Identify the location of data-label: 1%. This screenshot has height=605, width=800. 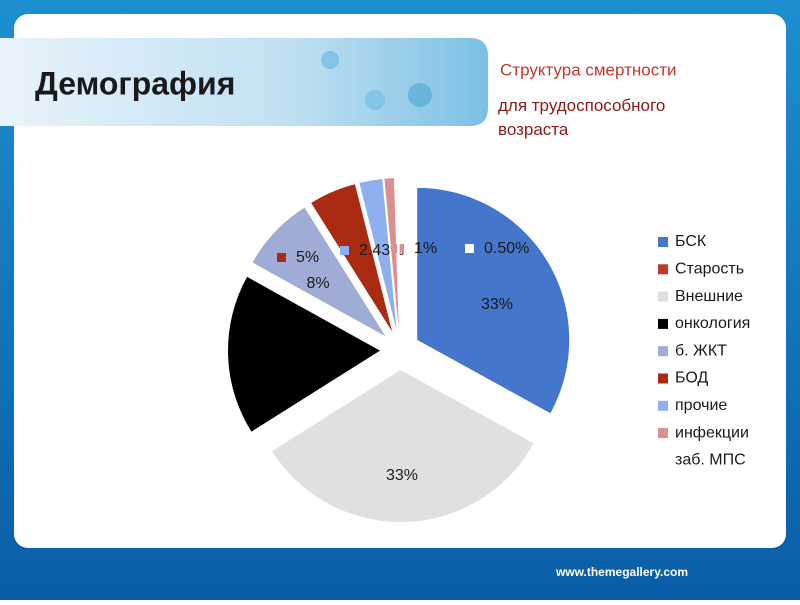
(425, 248).